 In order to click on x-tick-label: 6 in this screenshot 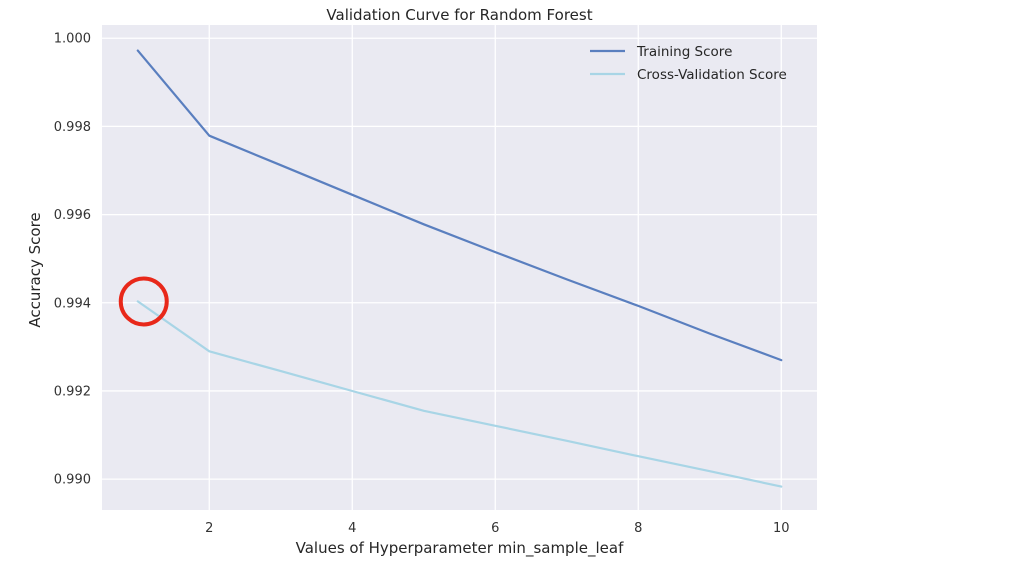, I will do `click(495, 528)`.